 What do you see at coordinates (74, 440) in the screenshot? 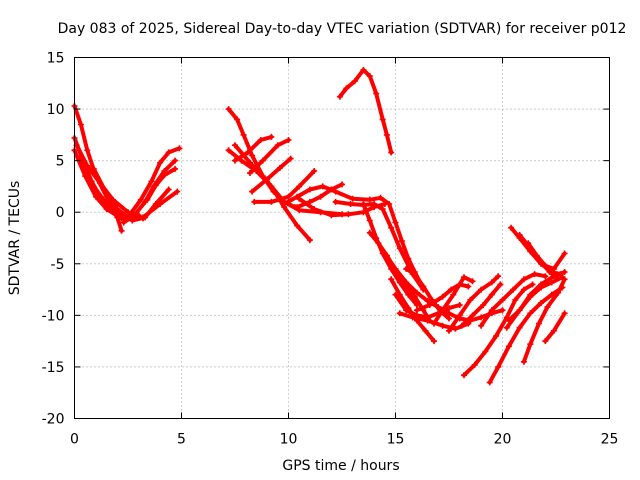
I see `x-tick-label: 0` at bounding box center [74, 440].